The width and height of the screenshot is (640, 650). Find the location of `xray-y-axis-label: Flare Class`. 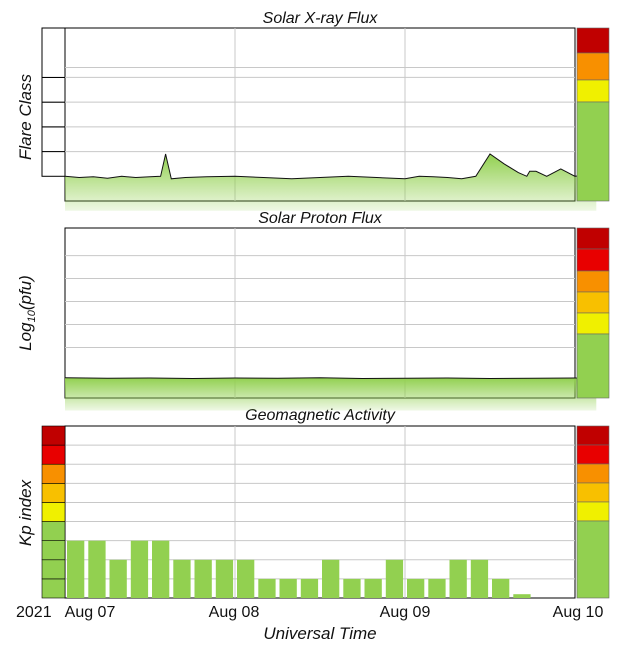

xray-y-axis-label: Flare Class is located at coordinates (25, 117).